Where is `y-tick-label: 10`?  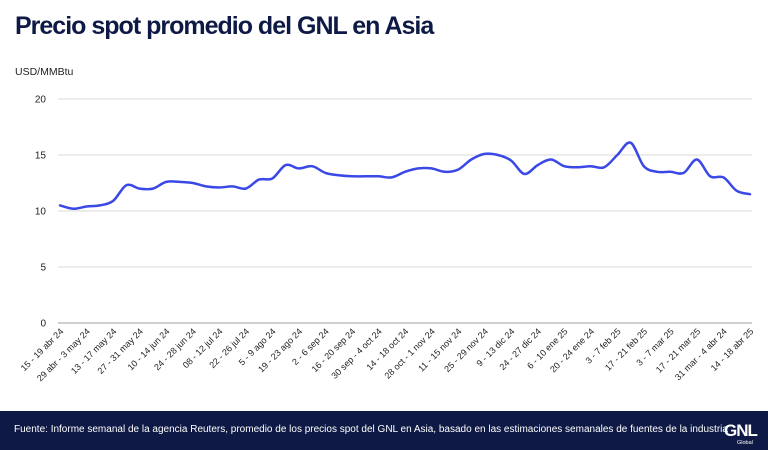 y-tick-label: 10 is located at coordinates (41, 212).